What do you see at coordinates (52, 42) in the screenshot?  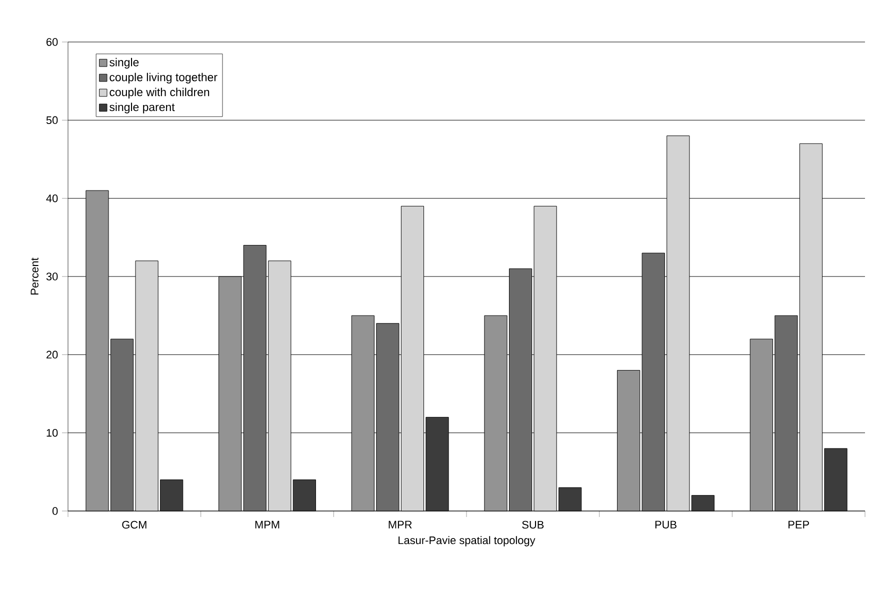 I see `y-tick-label: 60` at bounding box center [52, 42].